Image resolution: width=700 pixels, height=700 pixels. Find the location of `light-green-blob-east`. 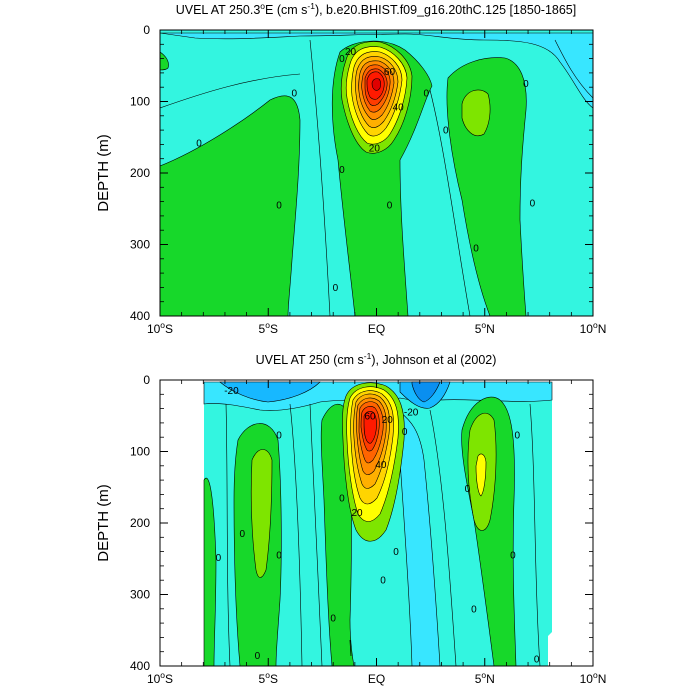

light-green-blob-east is located at coordinates (476, 113).